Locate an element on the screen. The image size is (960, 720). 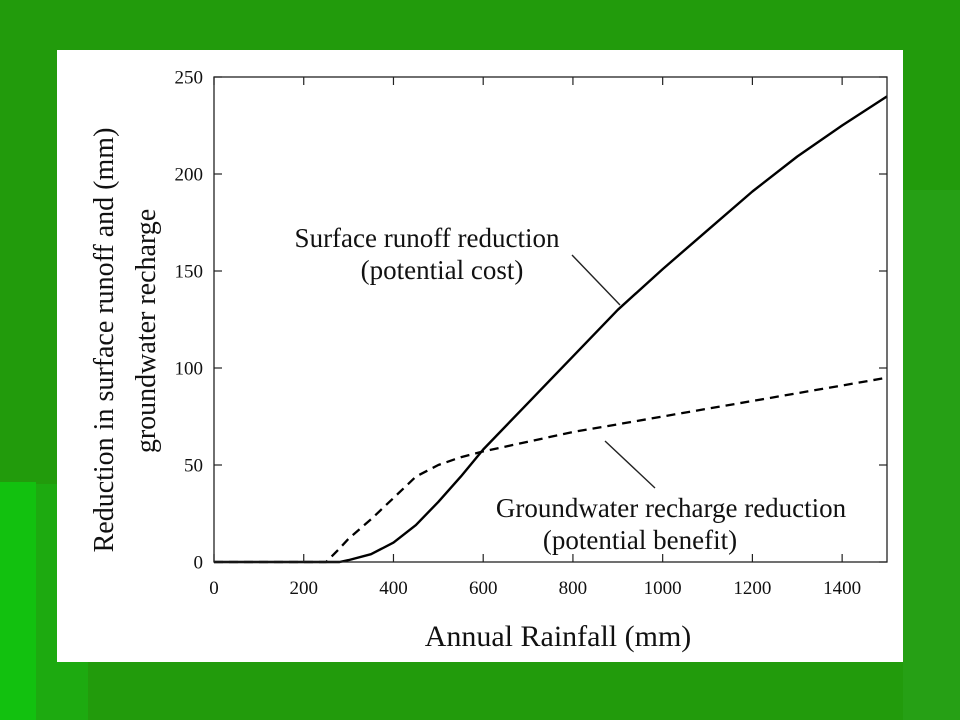
y-tick-label: 250 is located at coordinates (189, 78).